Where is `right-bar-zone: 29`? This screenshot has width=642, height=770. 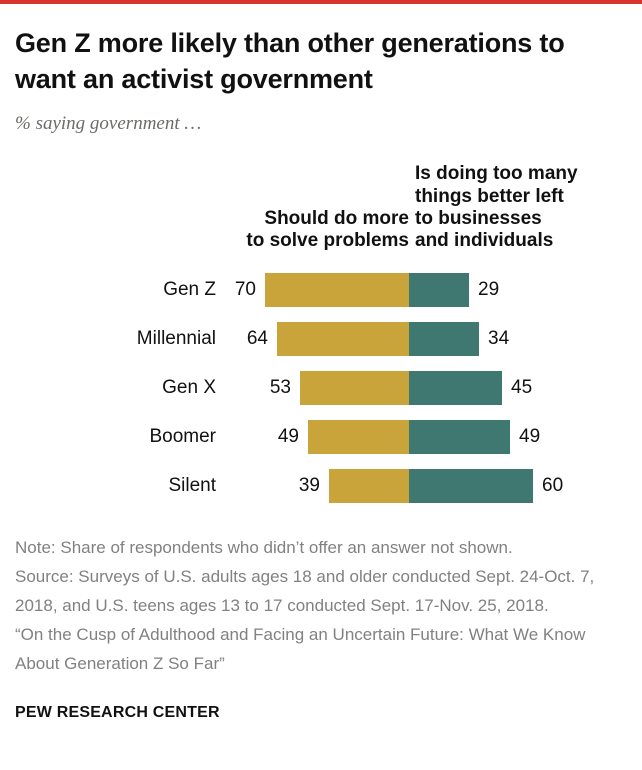
right-bar-zone: 29 is located at coordinates (454, 289).